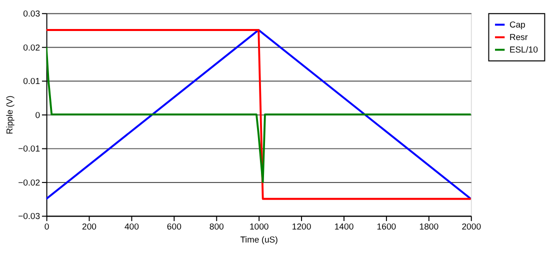 The image size is (550, 263). Describe the element at coordinates (29, 149) in the screenshot. I see `y-tick-label: −0.01` at that location.